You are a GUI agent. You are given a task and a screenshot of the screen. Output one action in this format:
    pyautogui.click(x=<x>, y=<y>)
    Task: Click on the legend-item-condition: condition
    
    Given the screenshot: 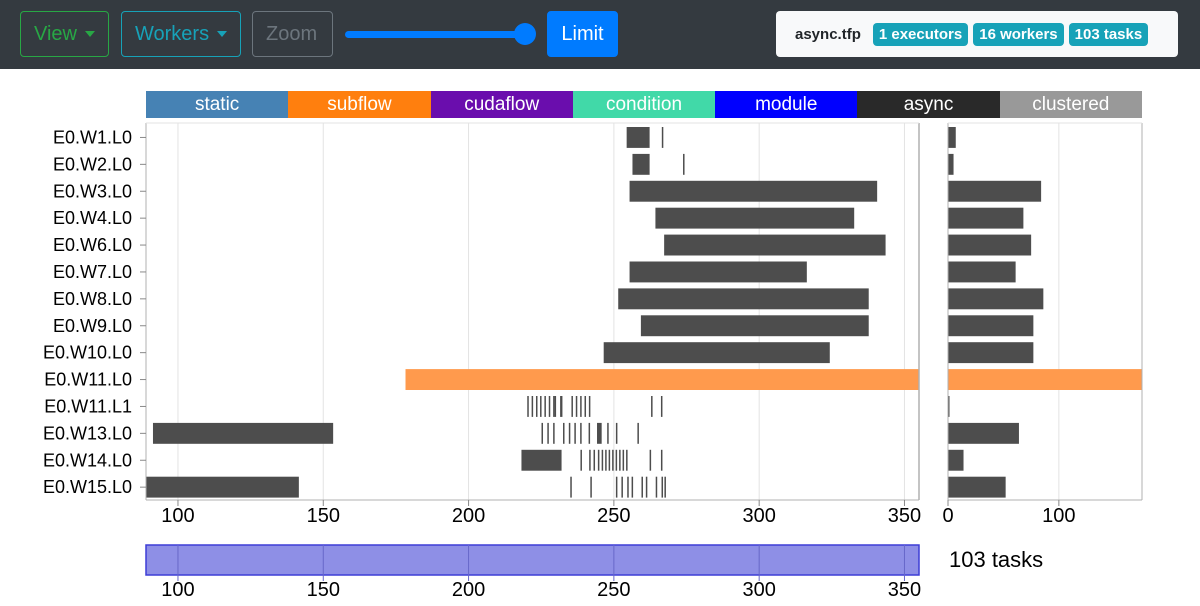 What is the action you would take?
    pyautogui.click(x=644, y=104)
    